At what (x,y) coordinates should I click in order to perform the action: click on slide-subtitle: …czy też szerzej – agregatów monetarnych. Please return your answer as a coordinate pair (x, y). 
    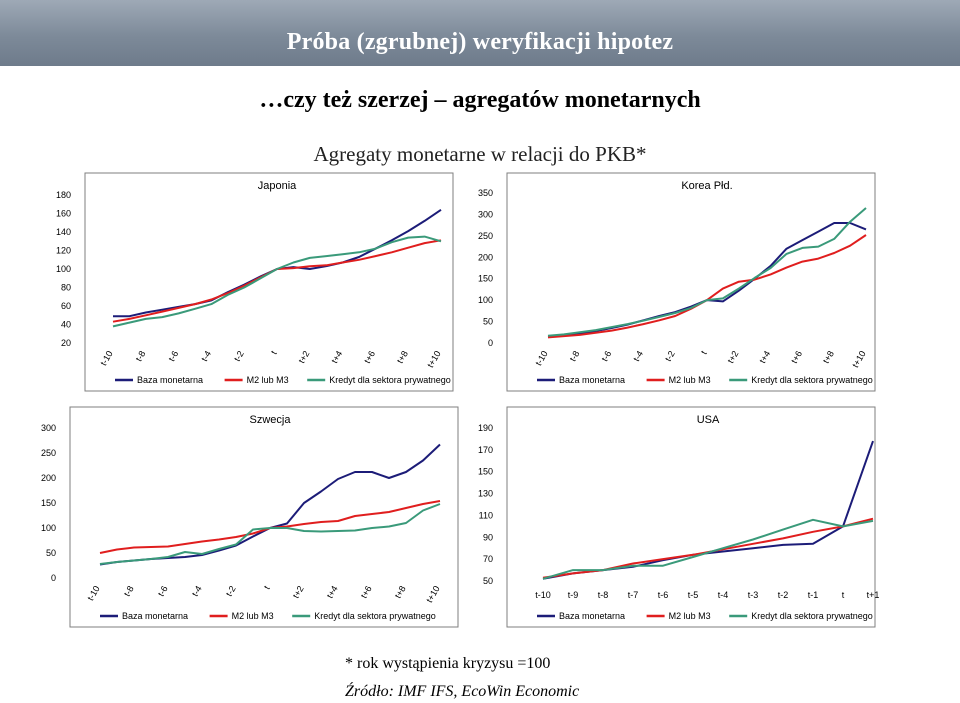
    Looking at the image, I should click on (480, 100).